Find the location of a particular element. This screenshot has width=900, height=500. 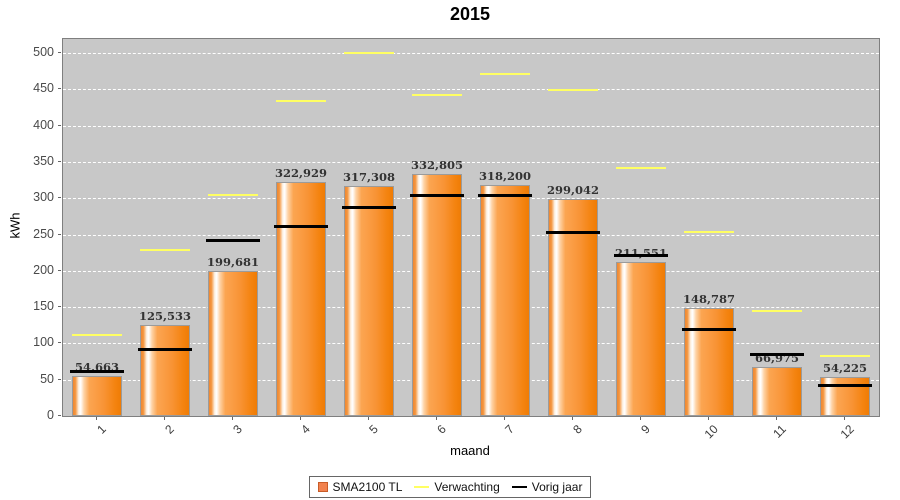

legend-item-sma2100tl: SMA2100 TL is located at coordinates (360, 487).